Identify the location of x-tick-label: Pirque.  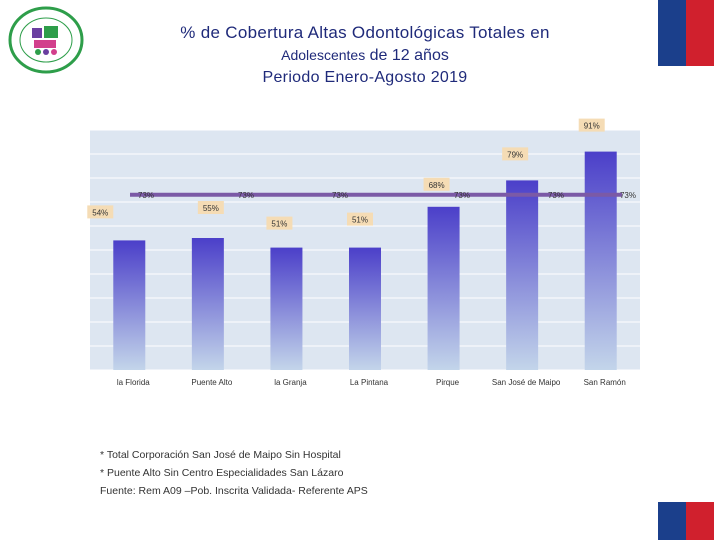
(448, 382).